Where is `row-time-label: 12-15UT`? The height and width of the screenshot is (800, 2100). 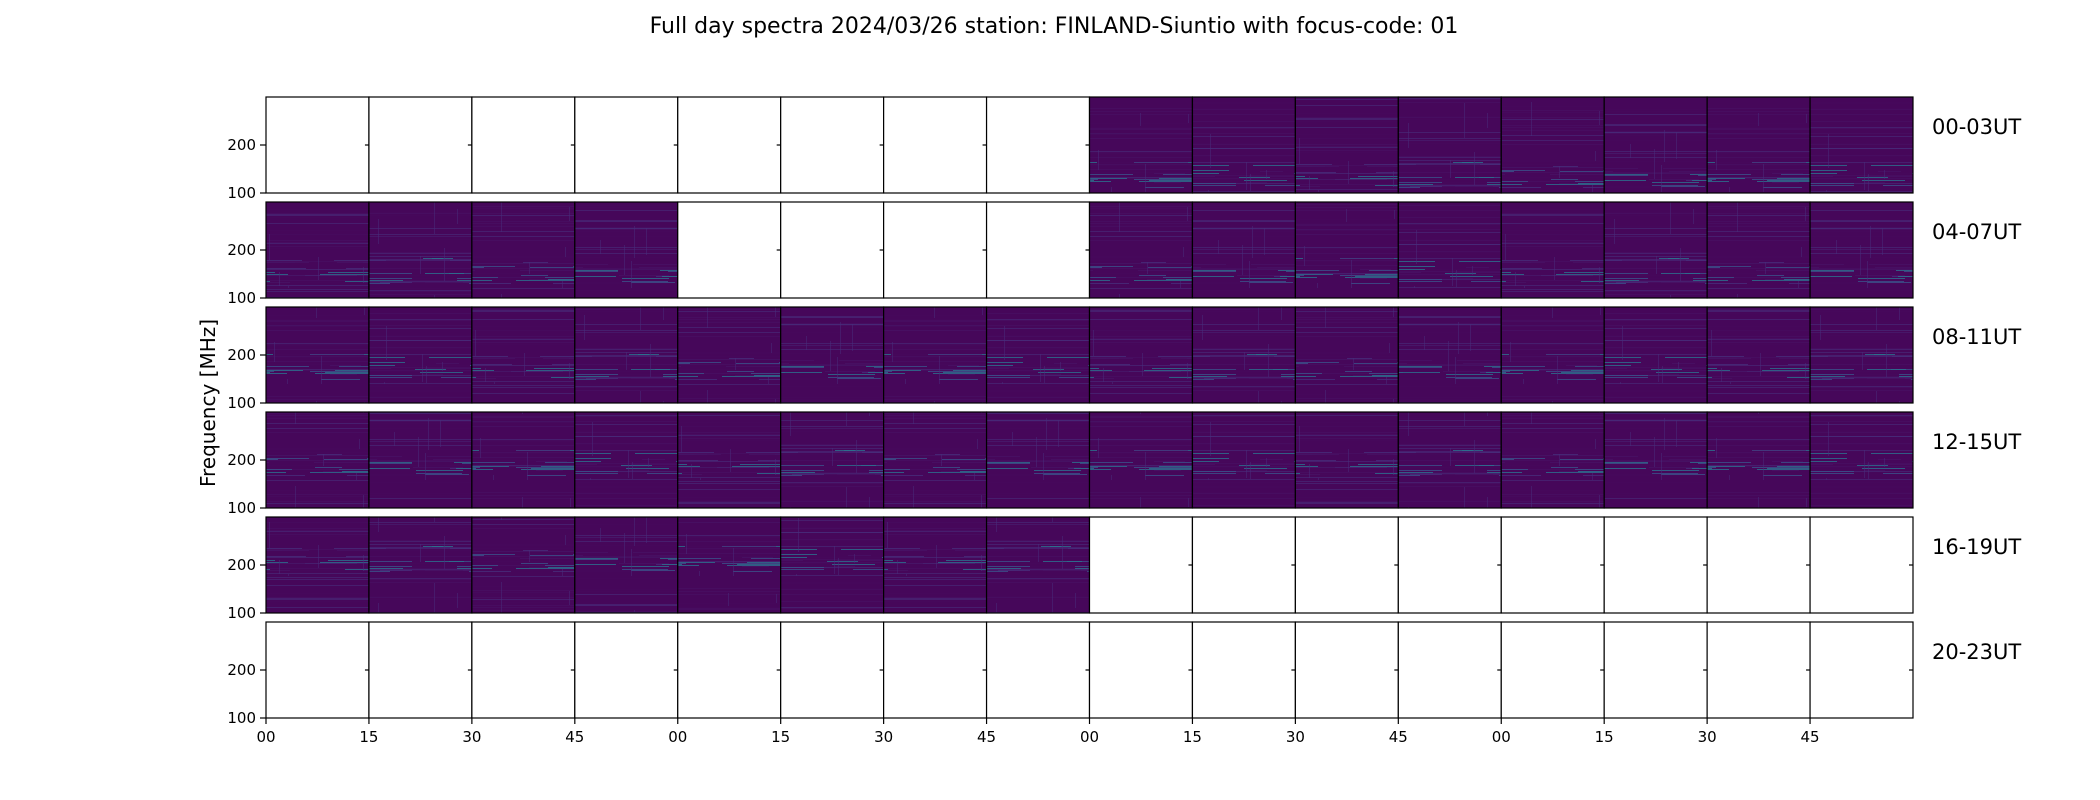
row-time-label: 12-15UT is located at coordinates (1976, 442).